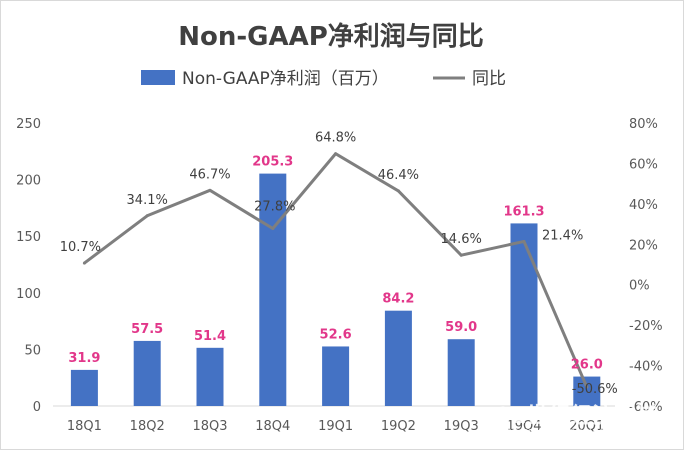 Image resolution: width=684 pixels, height=451 pixels. I want to click on x-tick-label: 19Q3, so click(461, 426).